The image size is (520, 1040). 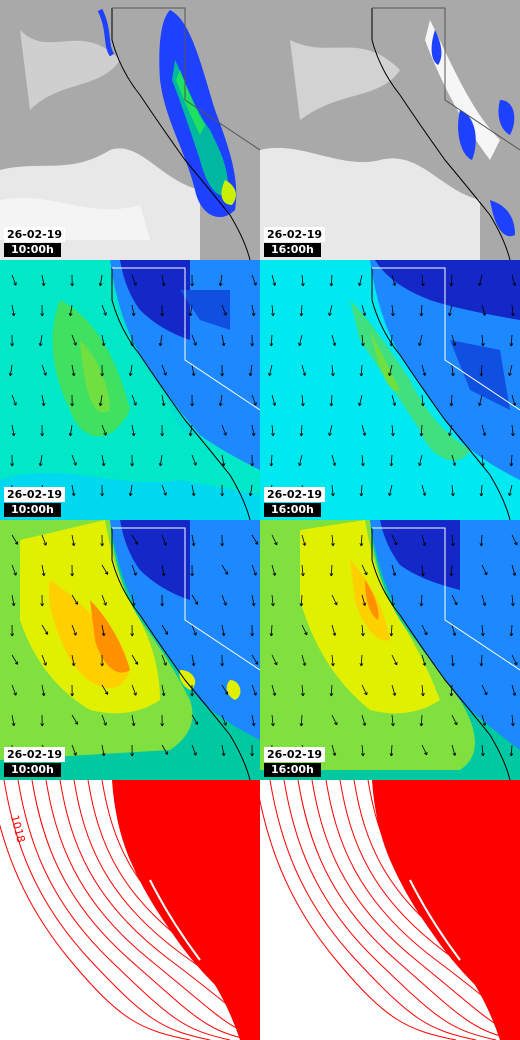 I want to click on state-border, so click(x=186, y=599).